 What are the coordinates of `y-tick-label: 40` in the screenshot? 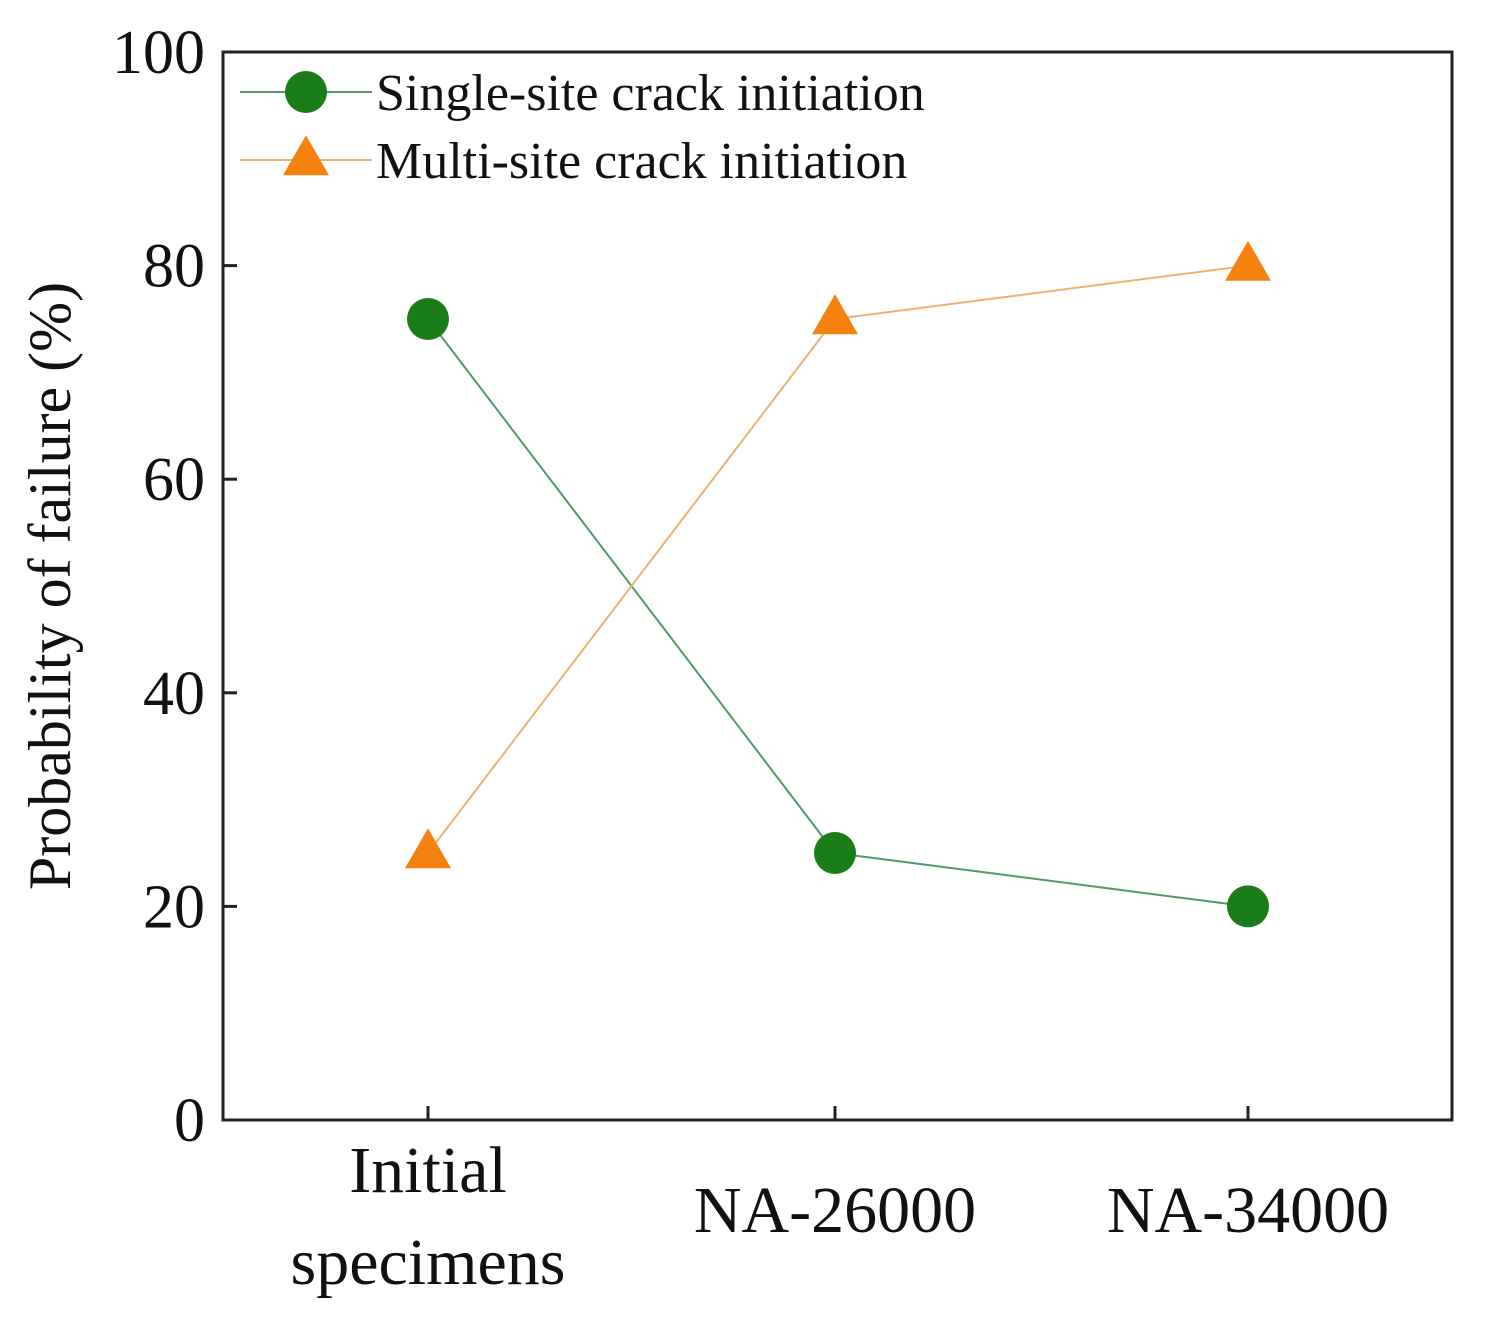 It's located at (174, 694).